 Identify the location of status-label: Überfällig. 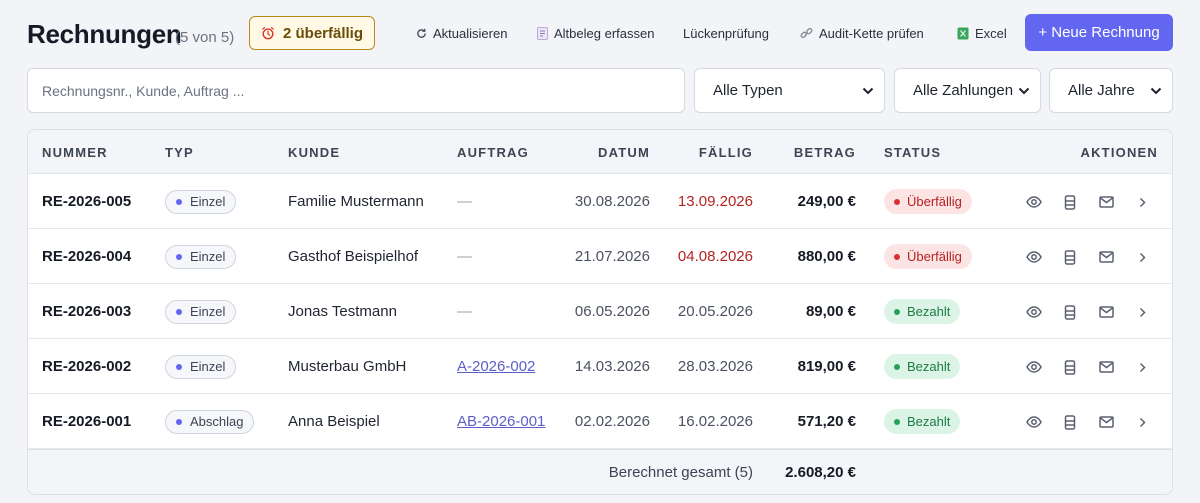
(934, 256).